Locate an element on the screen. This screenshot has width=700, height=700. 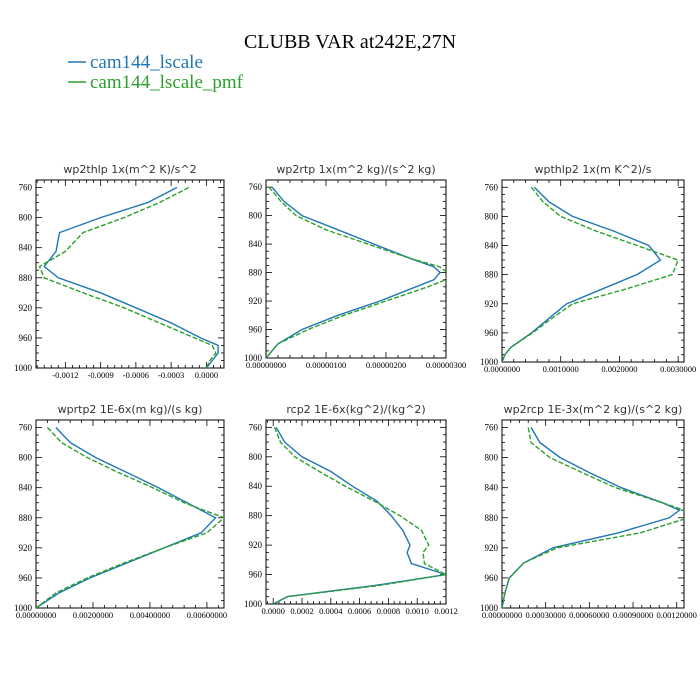
x-tick-label: 0.00000100 is located at coordinates (326, 365).